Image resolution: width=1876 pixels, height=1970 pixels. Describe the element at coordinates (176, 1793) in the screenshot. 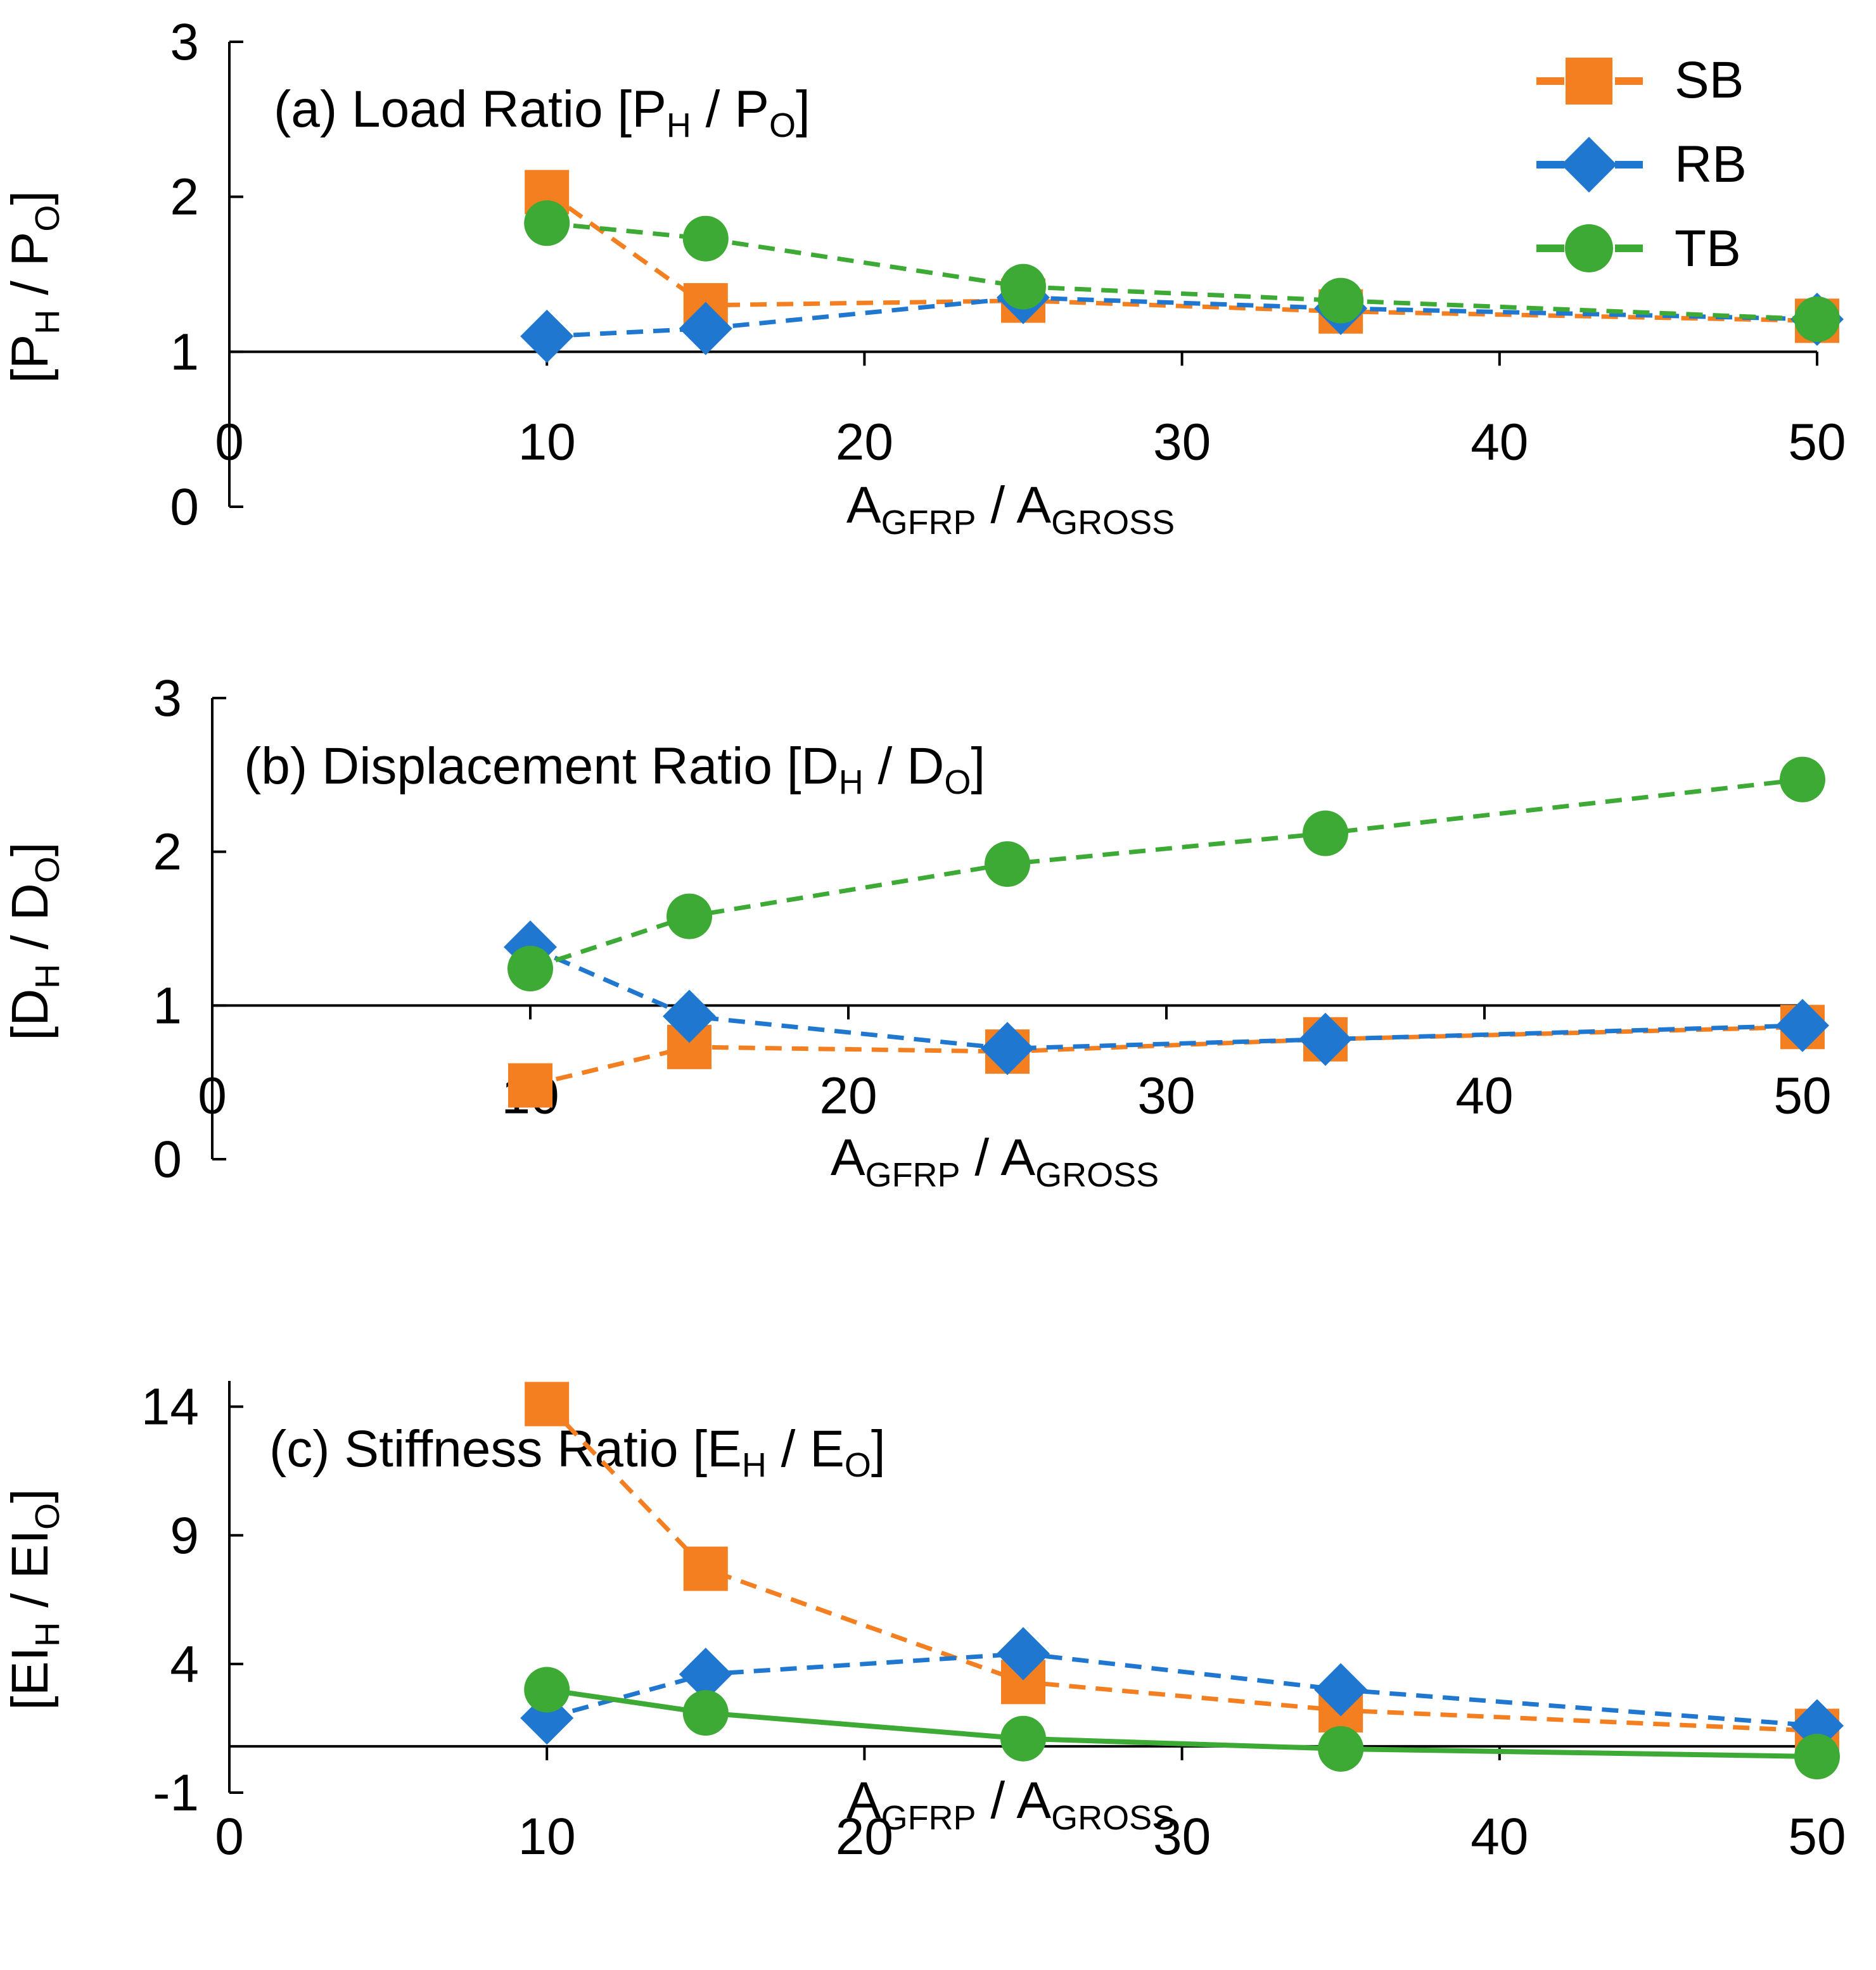

I see `y-tick-label: -1` at that location.